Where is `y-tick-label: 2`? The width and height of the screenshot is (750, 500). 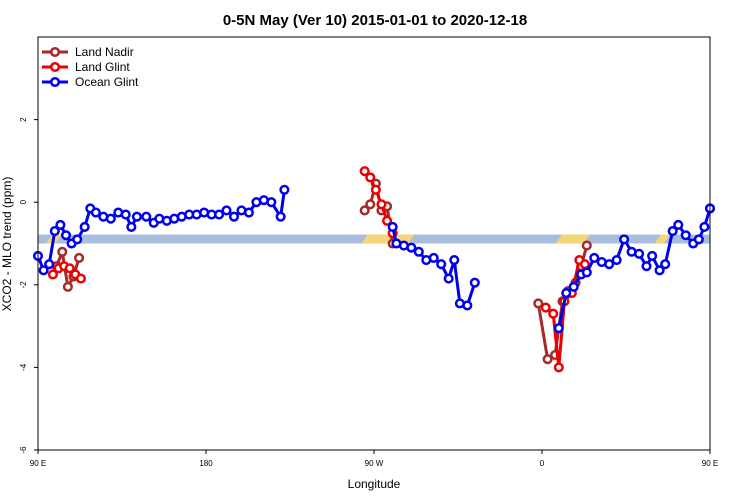 y-tick-label: 2 is located at coordinates (23, 119).